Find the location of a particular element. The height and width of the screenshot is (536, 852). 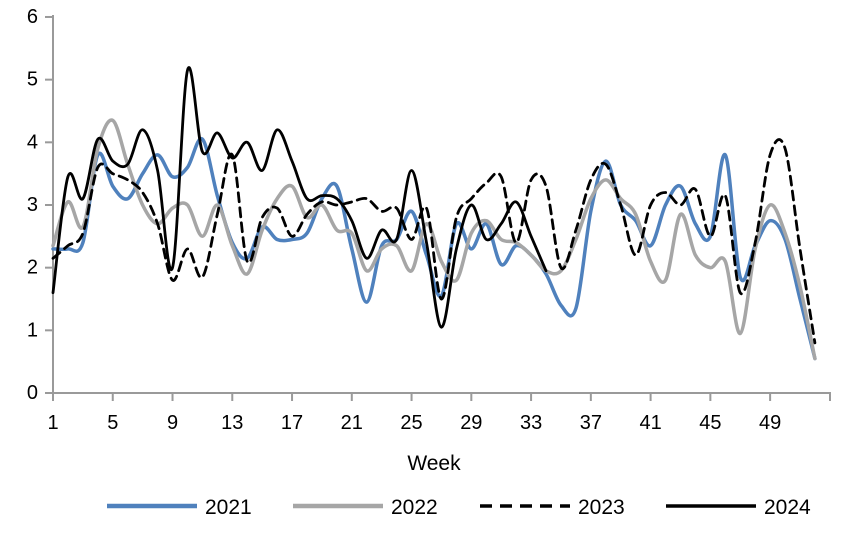

x-tick-label: 25 is located at coordinates (411, 423).